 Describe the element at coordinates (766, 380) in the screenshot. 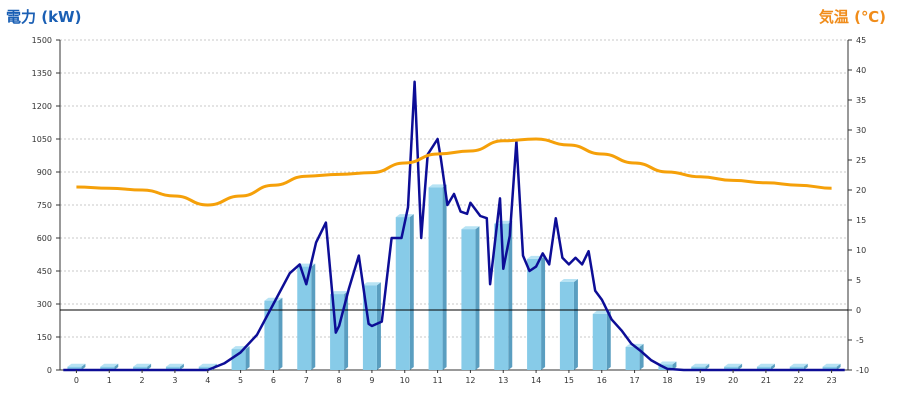

I see `x-tick-label: 21` at that location.